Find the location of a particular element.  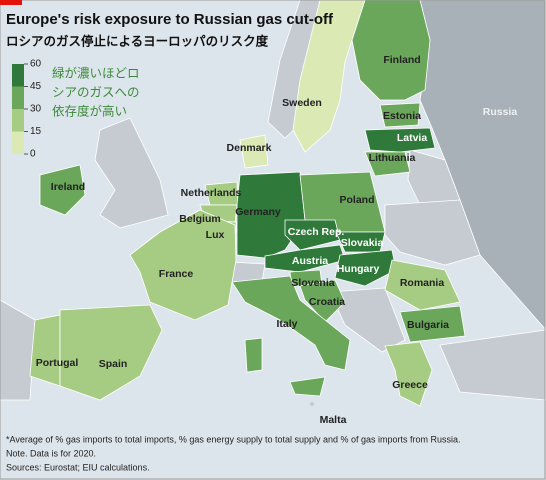

country-label: Romania is located at coordinates (422, 283).